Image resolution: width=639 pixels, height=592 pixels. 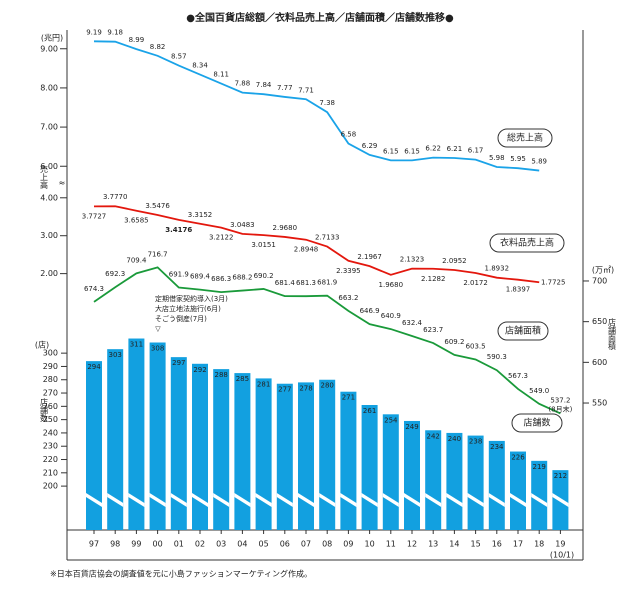 I want to click on x-tick-label: 19, so click(x=560, y=544).